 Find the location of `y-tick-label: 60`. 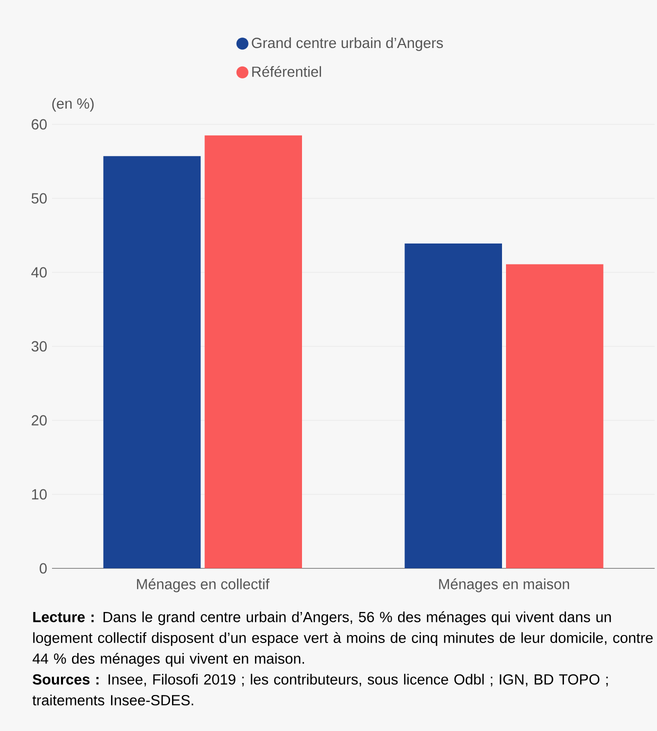

y-tick-label: 60 is located at coordinates (39, 124).